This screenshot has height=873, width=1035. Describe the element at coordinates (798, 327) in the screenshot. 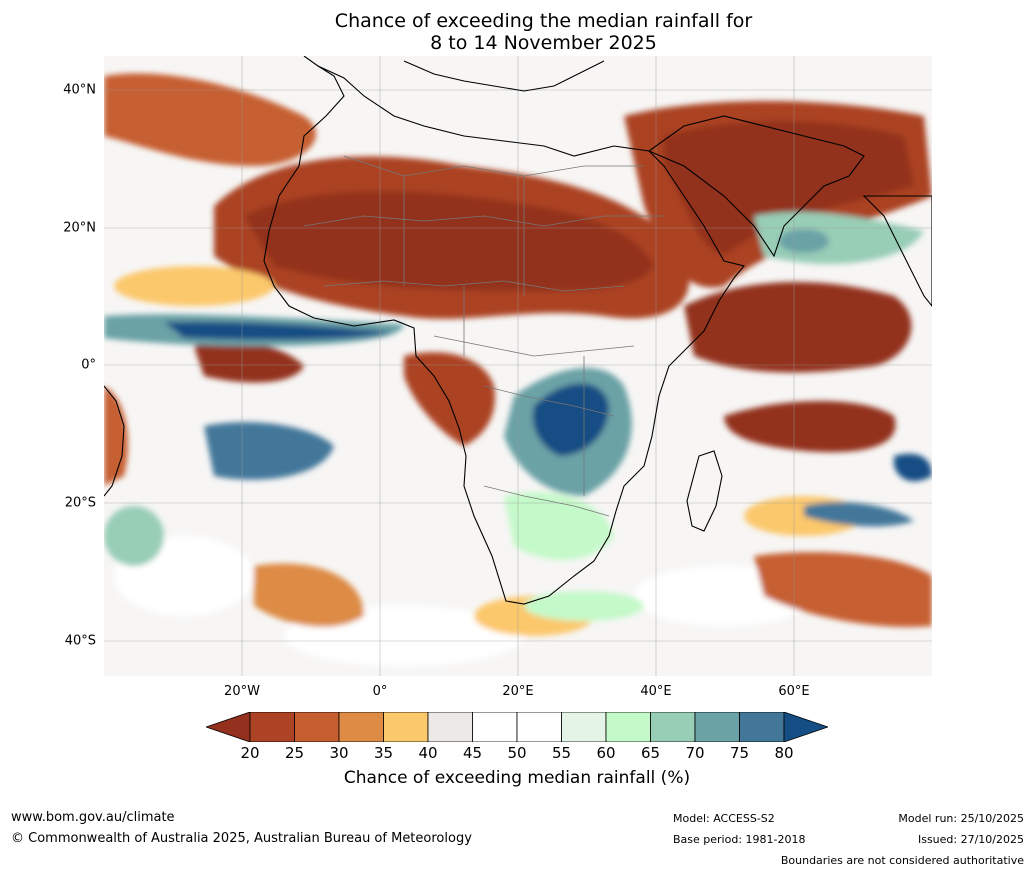

I see `region-arabian-sea-dry` at that location.